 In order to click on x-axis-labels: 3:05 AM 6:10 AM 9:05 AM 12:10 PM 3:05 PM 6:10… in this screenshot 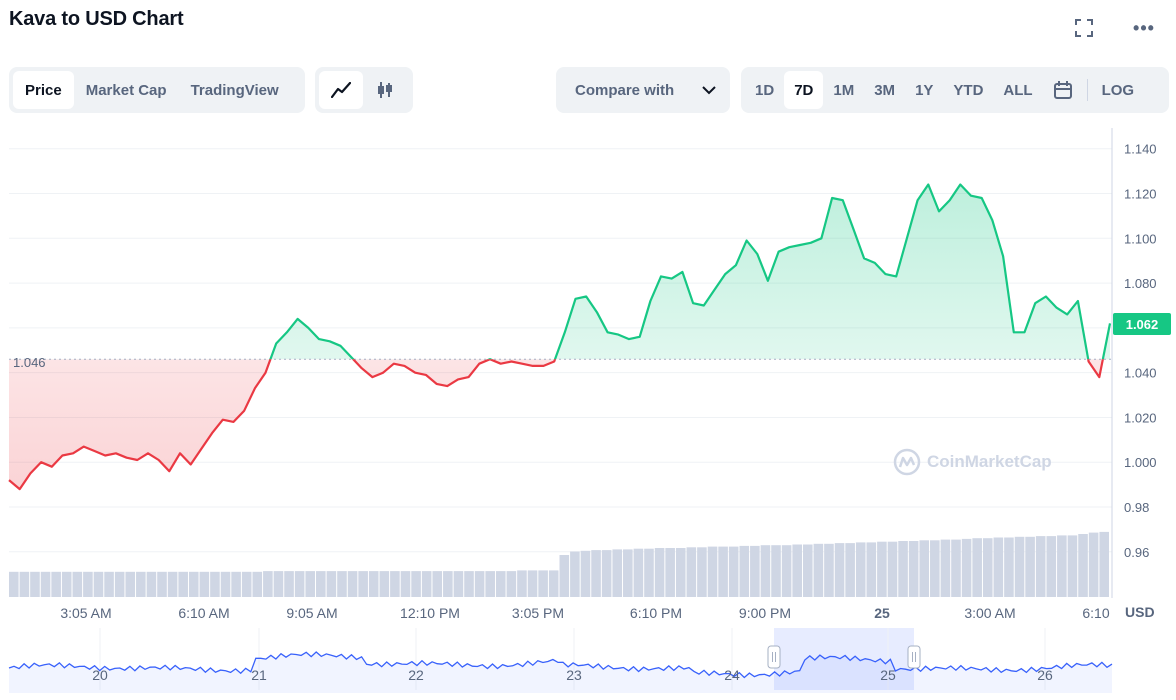, I will do `click(585, 613)`.